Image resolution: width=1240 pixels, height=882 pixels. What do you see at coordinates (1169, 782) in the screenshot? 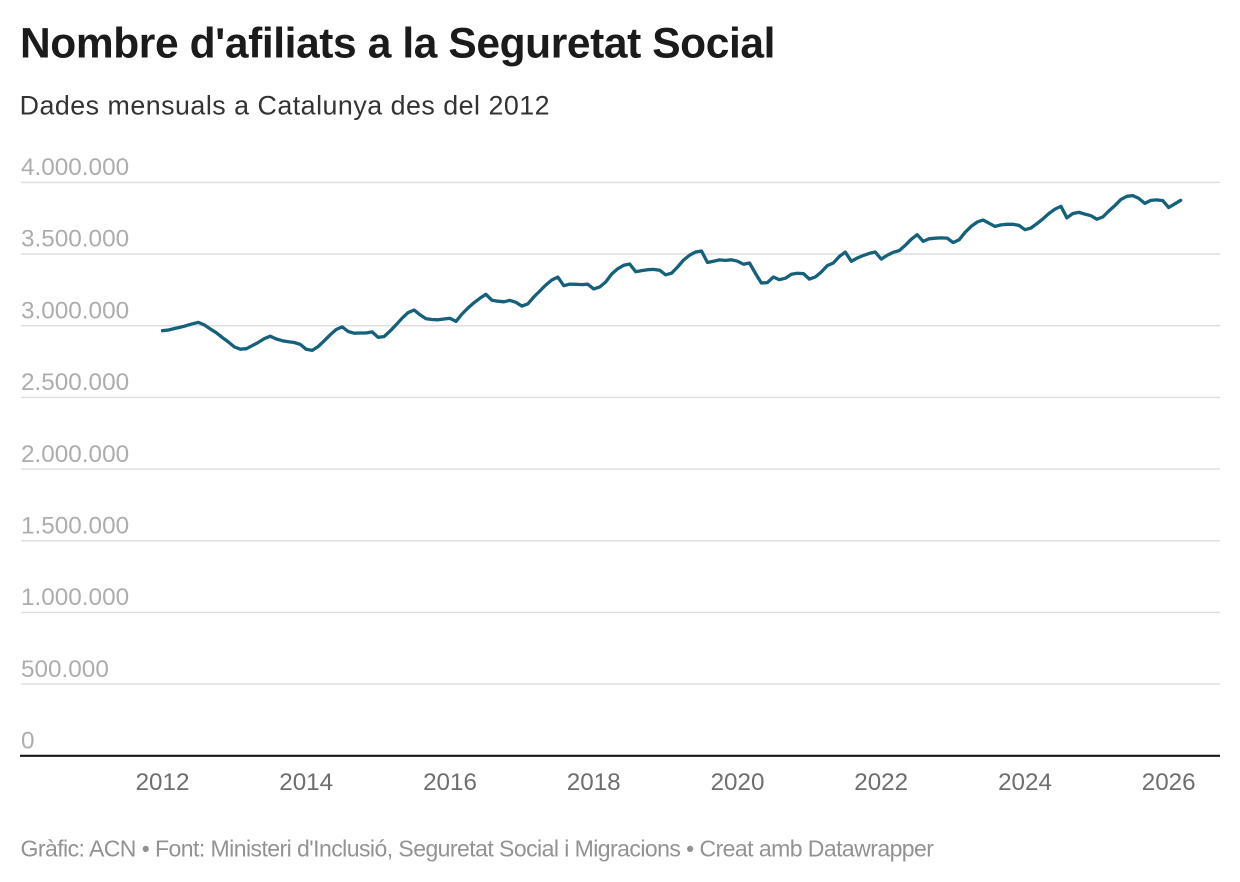
I see `svg-text: 2026` at bounding box center [1169, 782].